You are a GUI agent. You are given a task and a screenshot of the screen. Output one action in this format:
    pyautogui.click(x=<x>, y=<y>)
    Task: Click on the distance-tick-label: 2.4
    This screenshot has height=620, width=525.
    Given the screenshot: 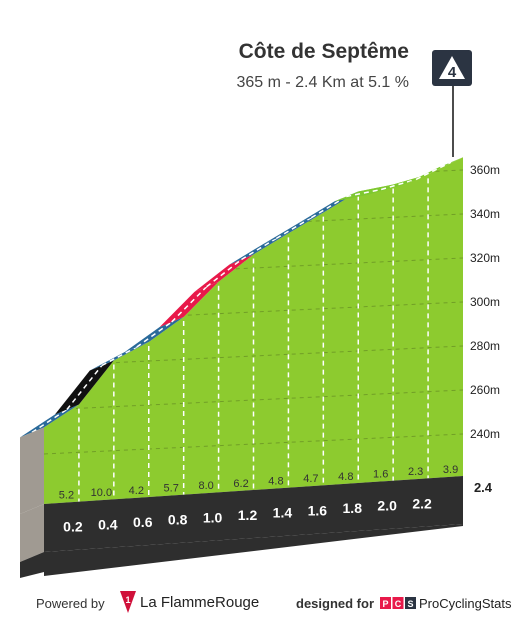 What is the action you would take?
    pyautogui.click(x=483, y=487)
    